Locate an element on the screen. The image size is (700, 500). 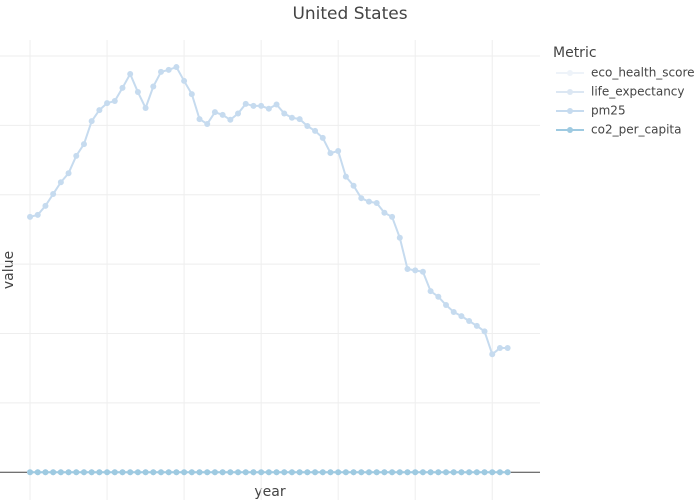
legend-label: pm25 is located at coordinates (608, 111).